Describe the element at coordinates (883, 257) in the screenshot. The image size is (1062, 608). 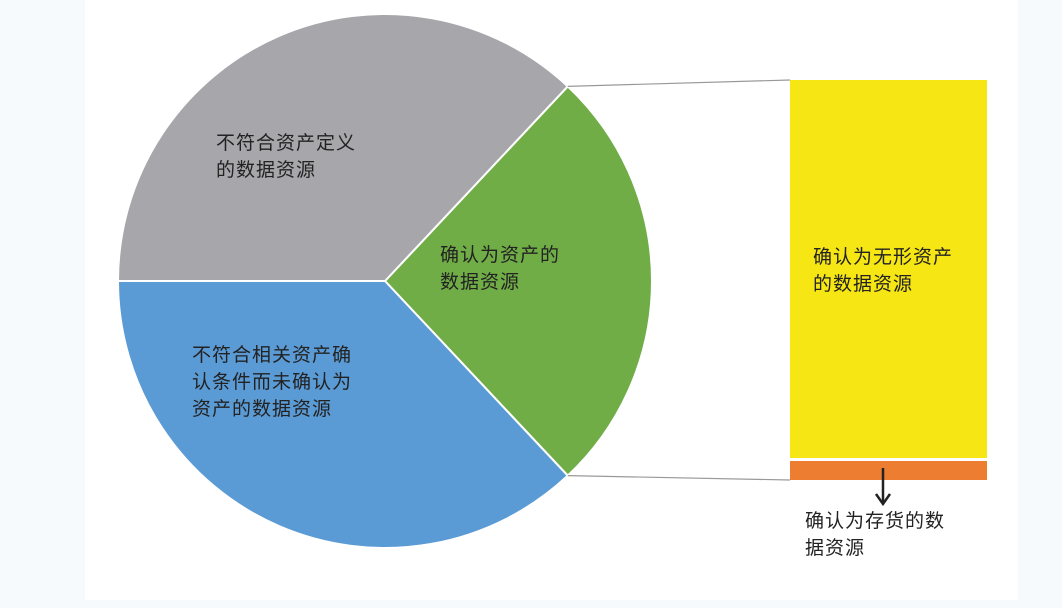
I see `label-line: 确认为无形资产` at that location.